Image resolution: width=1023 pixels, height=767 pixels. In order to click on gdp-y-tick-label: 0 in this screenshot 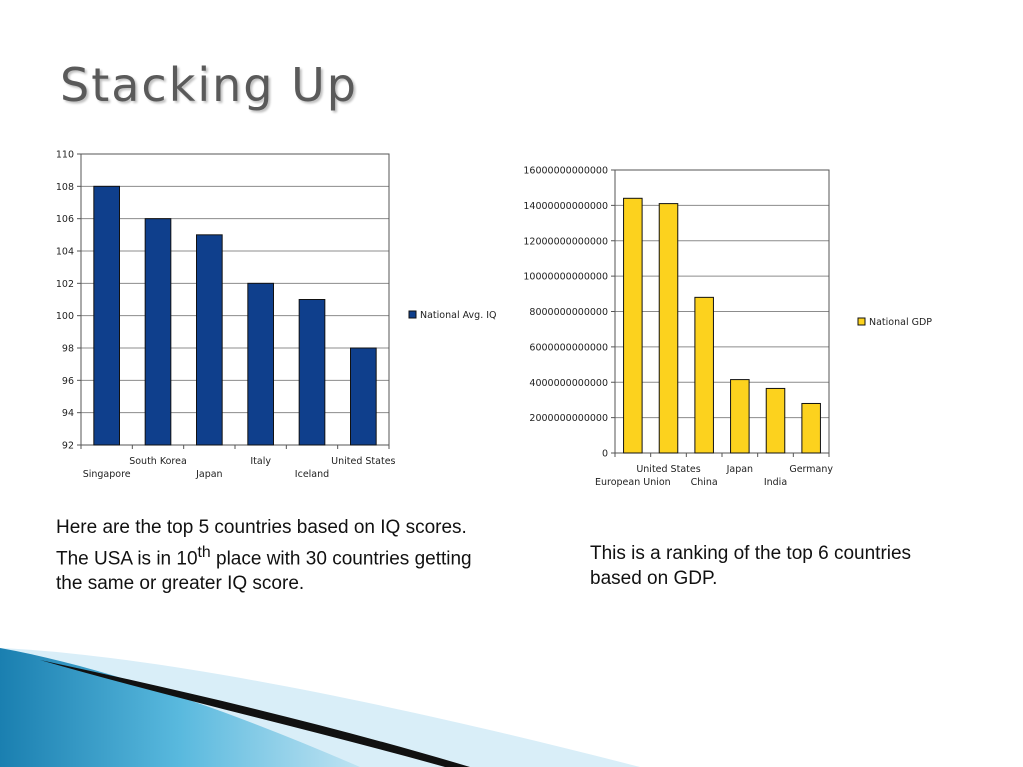, I will do `click(605, 454)`.